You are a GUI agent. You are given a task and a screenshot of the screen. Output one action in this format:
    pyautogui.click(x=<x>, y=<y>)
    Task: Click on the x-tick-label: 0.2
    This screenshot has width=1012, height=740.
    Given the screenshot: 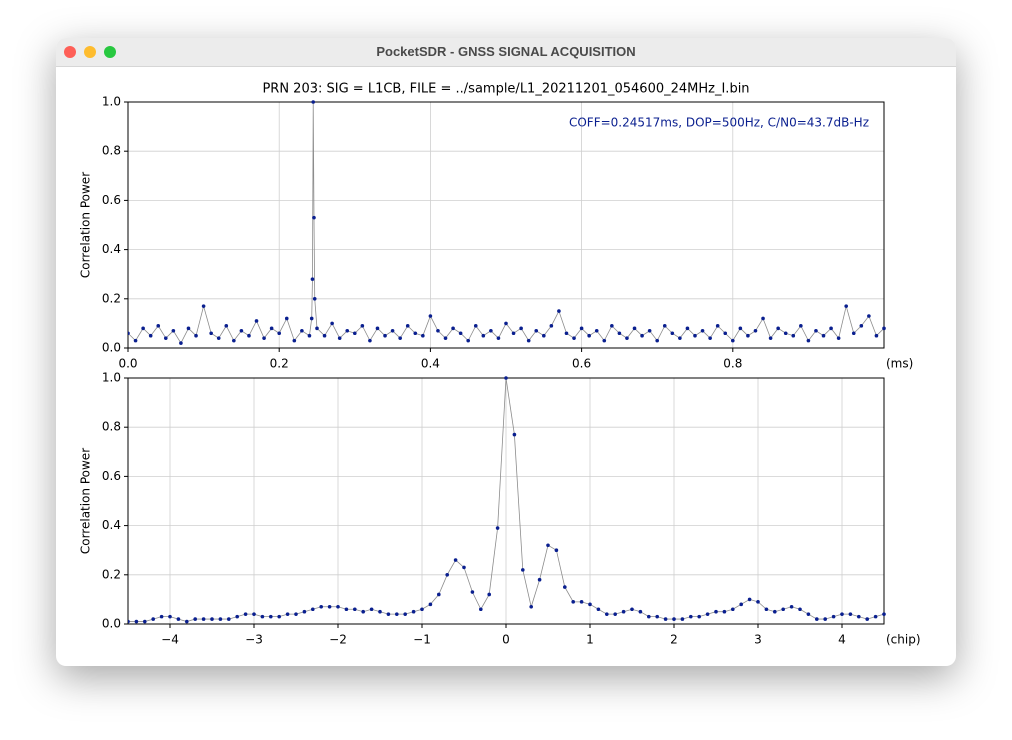 What is the action you would take?
    pyautogui.click(x=279, y=364)
    